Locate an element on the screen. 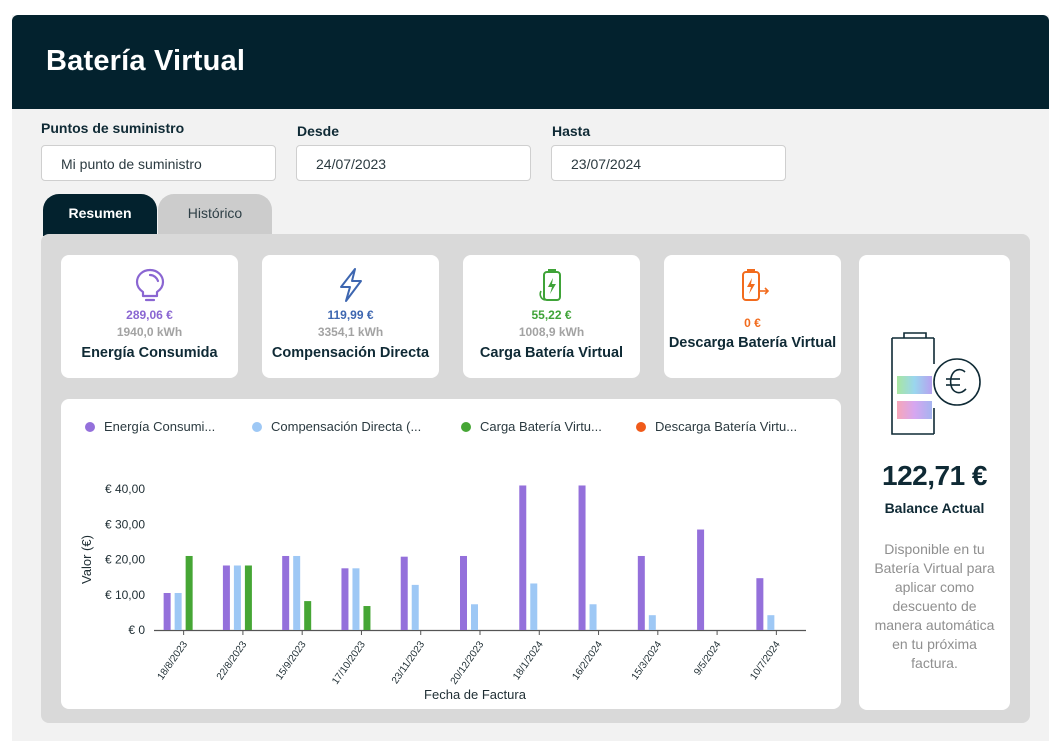  bar-3-18/8/2023 is located at coordinates (189, 592).